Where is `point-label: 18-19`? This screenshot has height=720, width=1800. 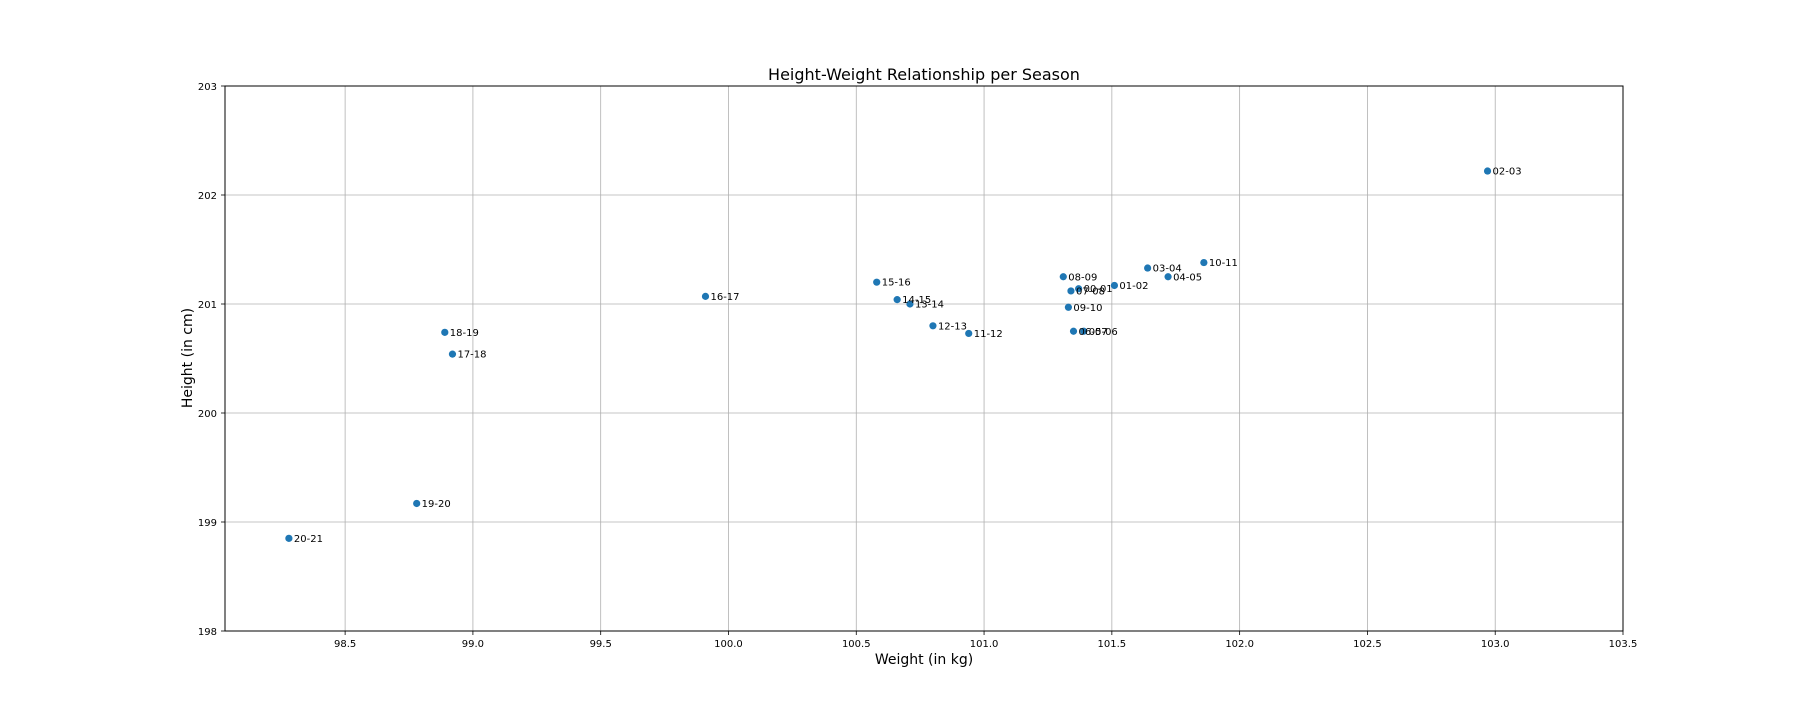 point-label: 18-19 is located at coordinates (464, 333).